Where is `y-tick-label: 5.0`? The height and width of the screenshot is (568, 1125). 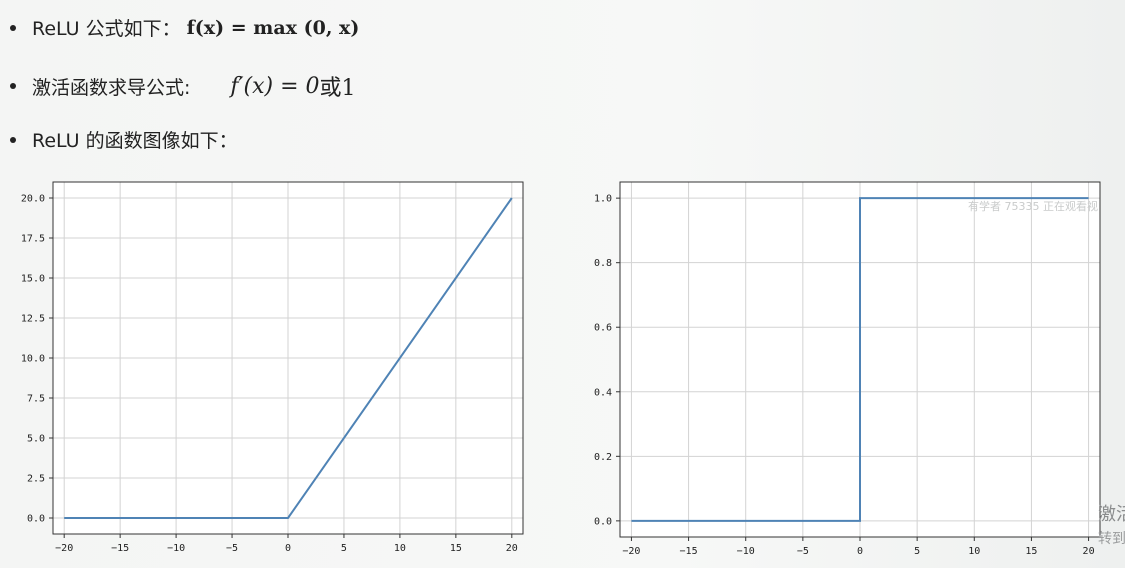
y-tick-label: 5.0 is located at coordinates (36, 439).